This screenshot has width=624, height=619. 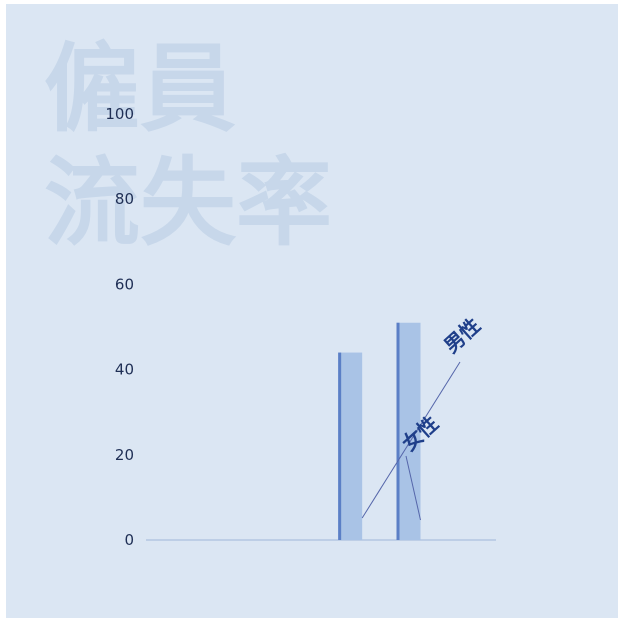 What do you see at coordinates (119, 327) in the screenshot?
I see `y-axis-ticks: 0 20 40 60 80 100` at bounding box center [119, 327].